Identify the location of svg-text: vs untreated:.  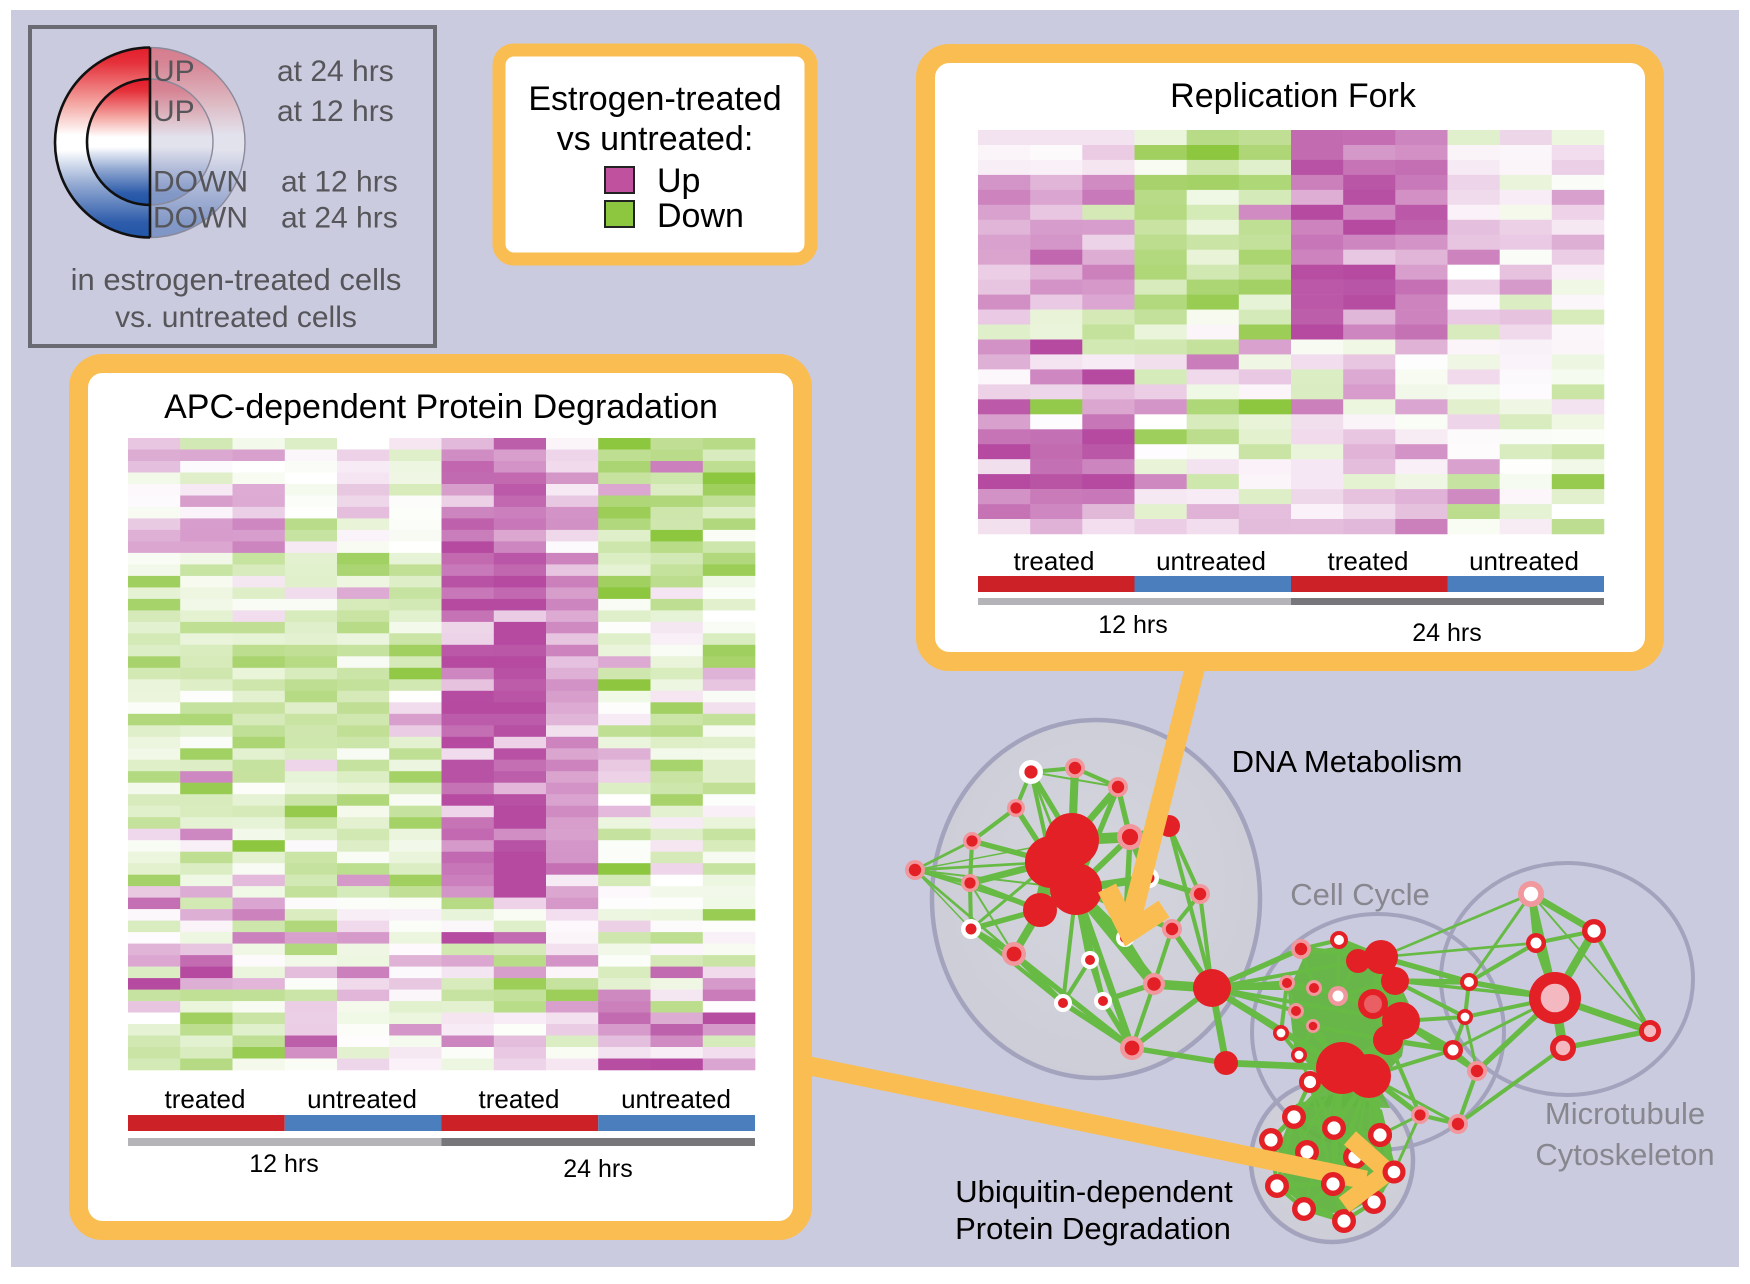
(655, 139).